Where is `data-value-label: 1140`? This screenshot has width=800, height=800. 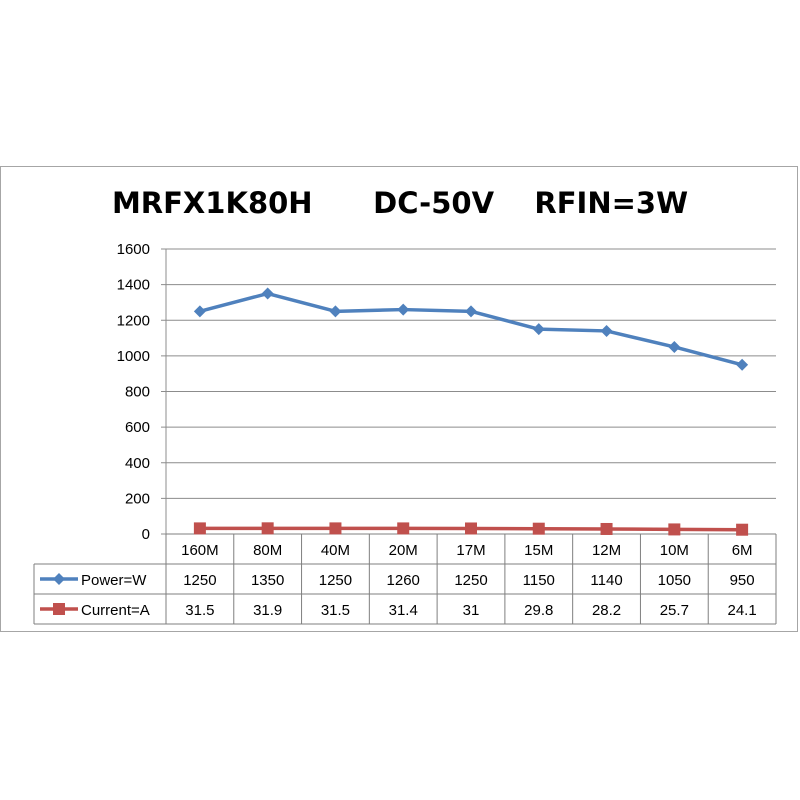 data-value-label: 1140 is located at coordinates (606, 580).